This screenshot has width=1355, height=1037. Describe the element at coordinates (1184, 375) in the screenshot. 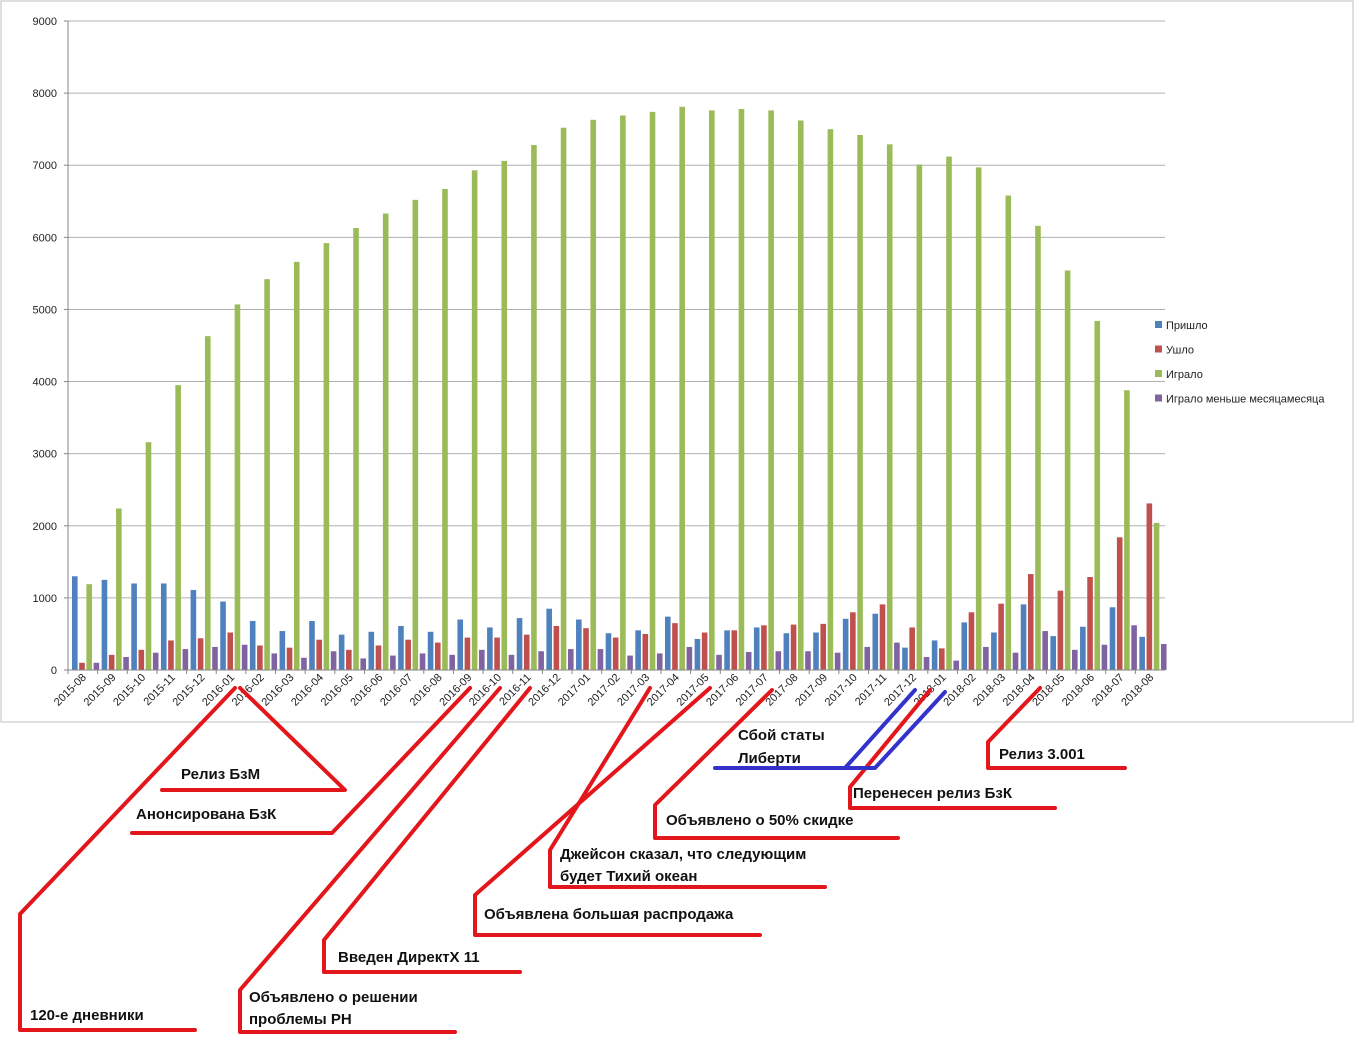

I see `legend-label: Играло` at that location.